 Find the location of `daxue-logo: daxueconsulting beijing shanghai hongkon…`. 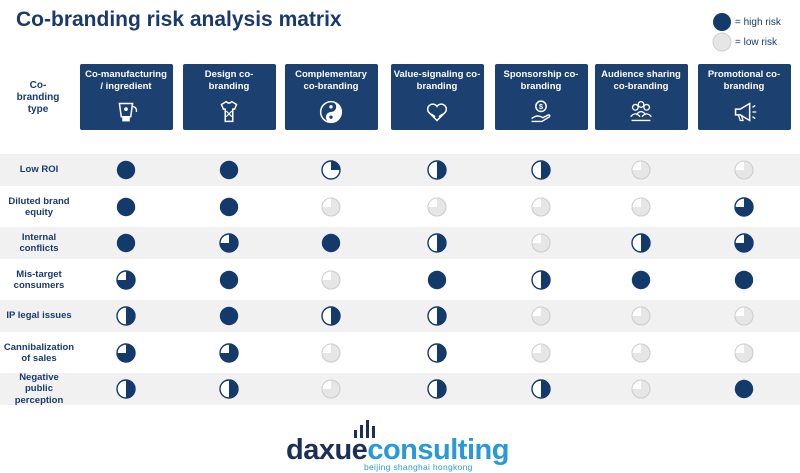

daxue-logo: daxueconsulting beijing shanghai hongkon… is located at coordinates (401, 446).